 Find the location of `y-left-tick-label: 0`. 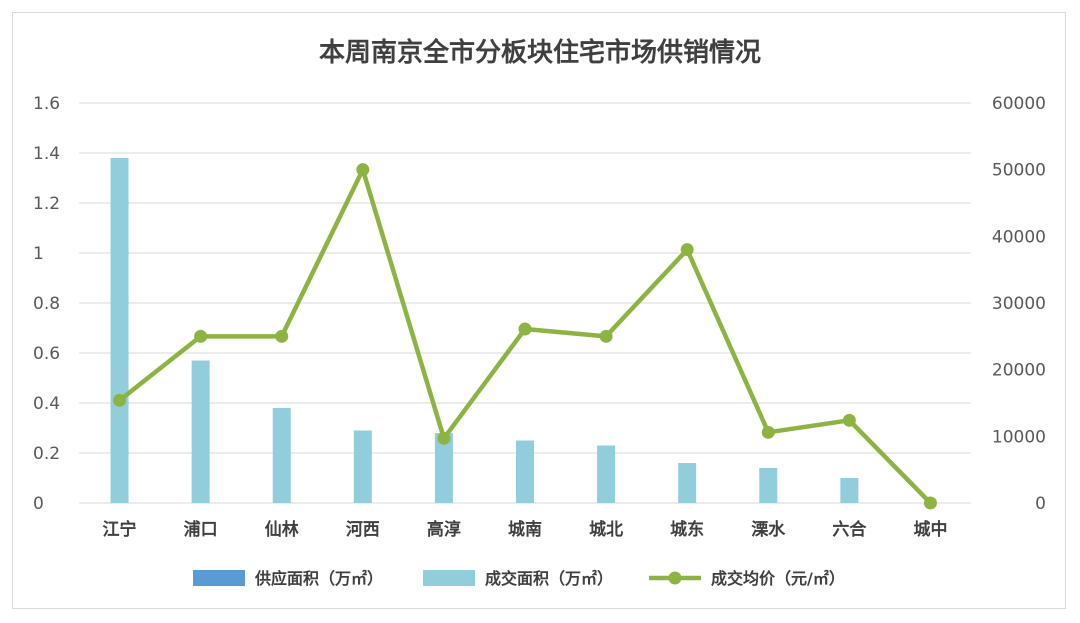

y-left-tick-label: 0 is located at coordinates (38, 504).